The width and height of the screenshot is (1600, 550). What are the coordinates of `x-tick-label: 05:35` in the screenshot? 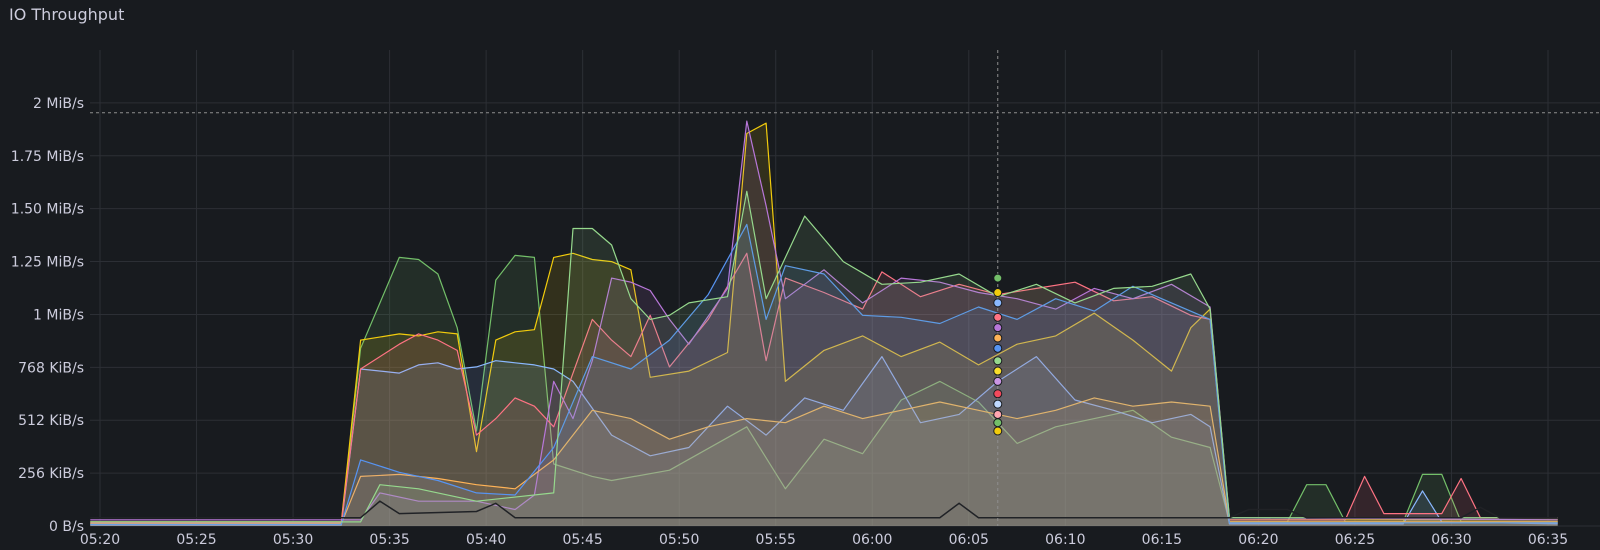 It's located at (389, 540).